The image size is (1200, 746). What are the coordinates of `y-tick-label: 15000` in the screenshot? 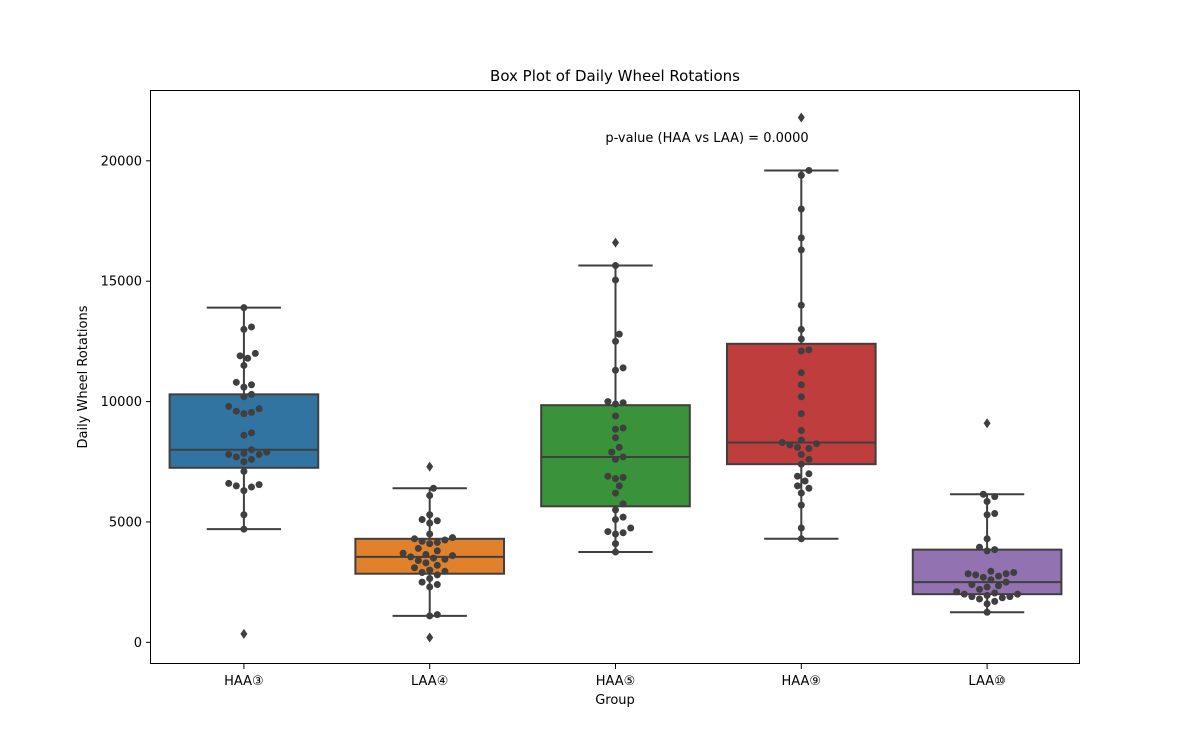 It's located at (121, 282).